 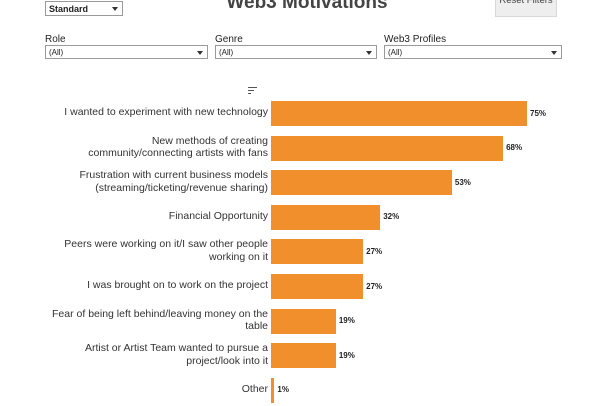 I want to click on category-label-line: table, so click(x=256, y=326).